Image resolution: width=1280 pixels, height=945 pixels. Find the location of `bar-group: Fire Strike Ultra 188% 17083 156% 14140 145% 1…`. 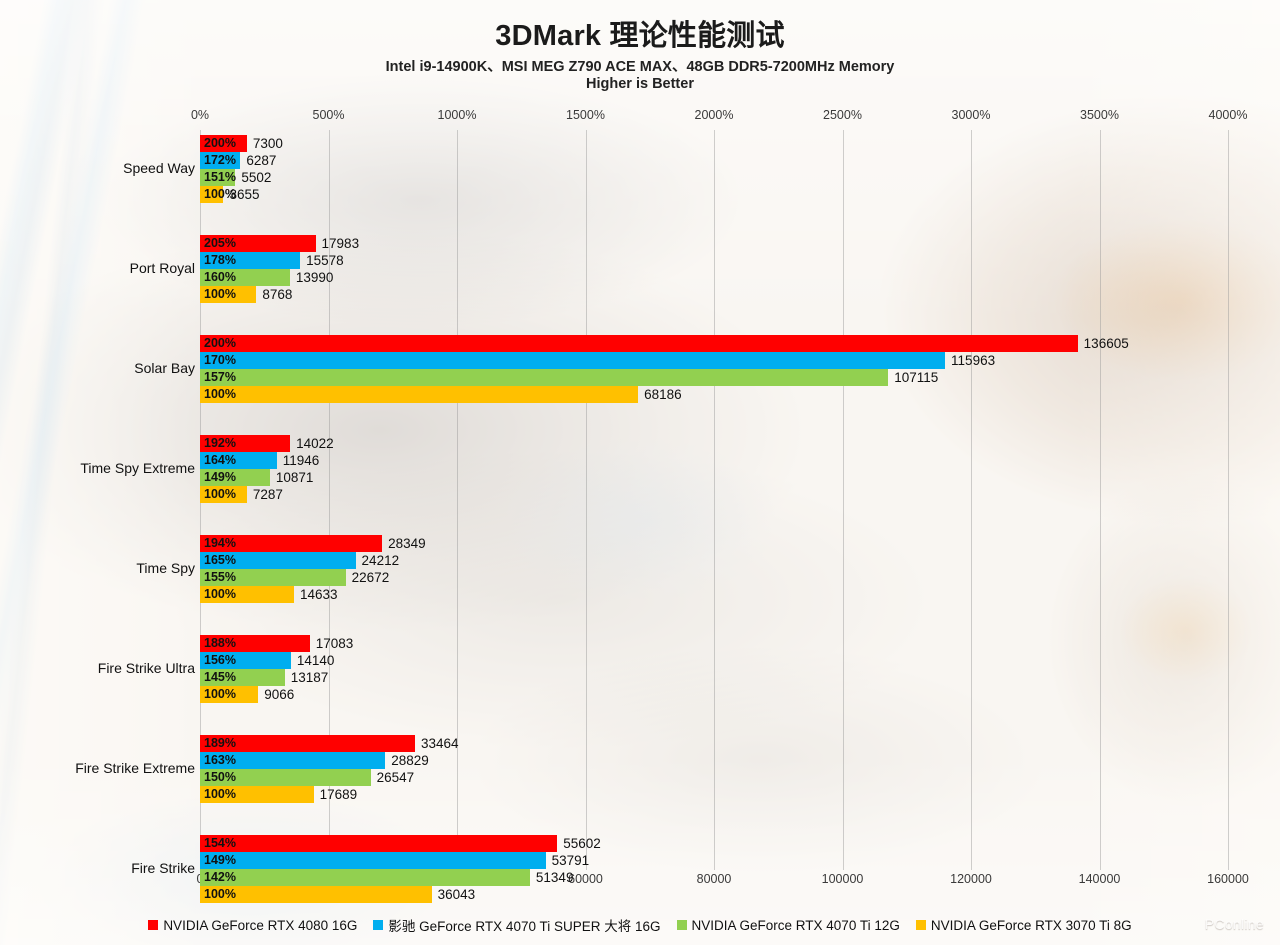

bar-group: Fire Strike Ultra 188% 17083 156% 14140 145% 1… is located at coordinates (640, 669).